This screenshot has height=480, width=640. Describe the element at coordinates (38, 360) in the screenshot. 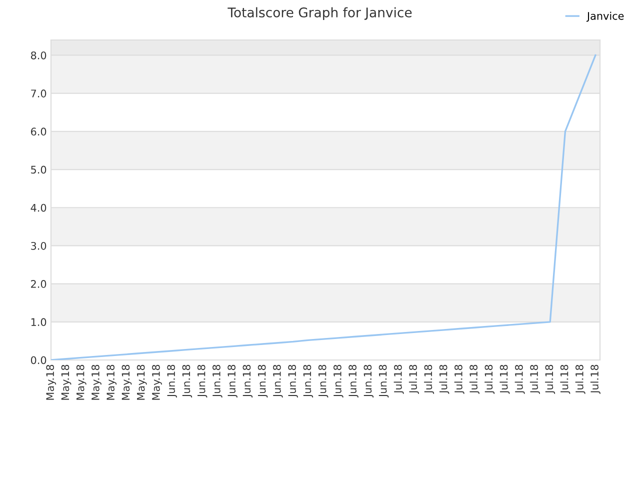

I see `y-tick-label: 0.0` at that location.